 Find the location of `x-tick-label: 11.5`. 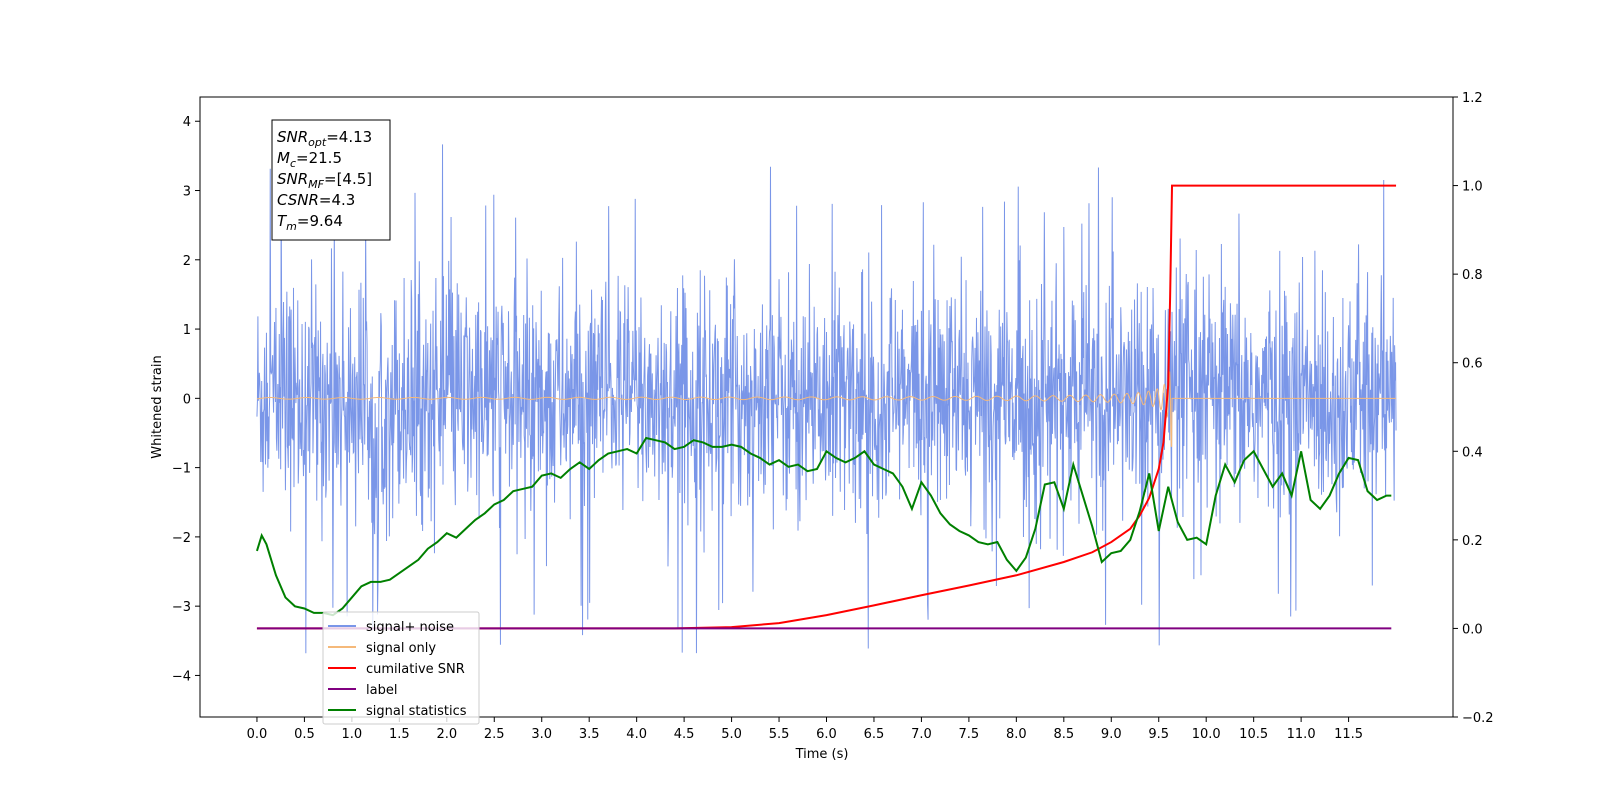

x-tick-label: 11.5 is located at coordinates (1348, 734).